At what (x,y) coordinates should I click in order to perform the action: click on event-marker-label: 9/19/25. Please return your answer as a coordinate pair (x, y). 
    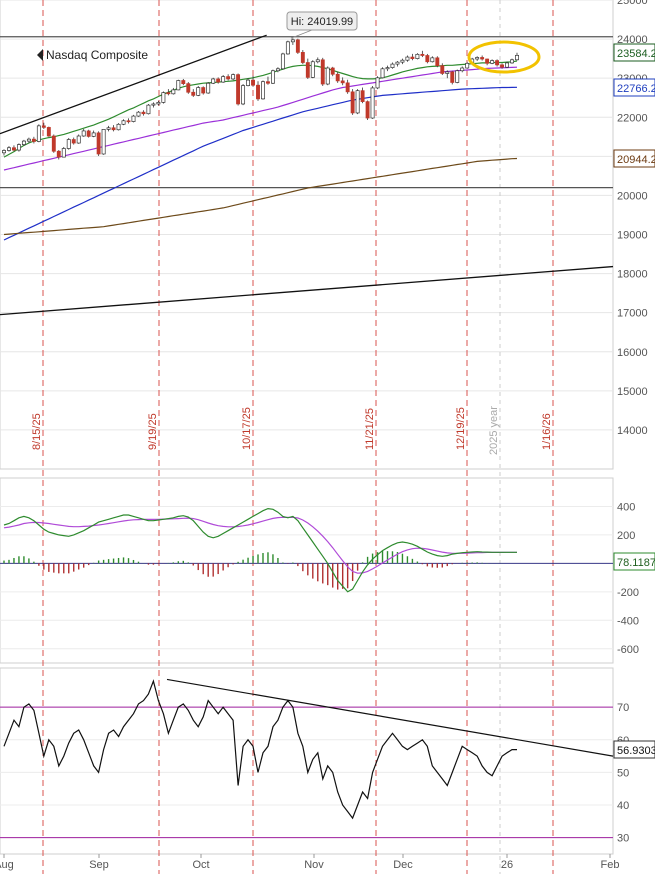
    Looking at the image, I should click on (153, 431).